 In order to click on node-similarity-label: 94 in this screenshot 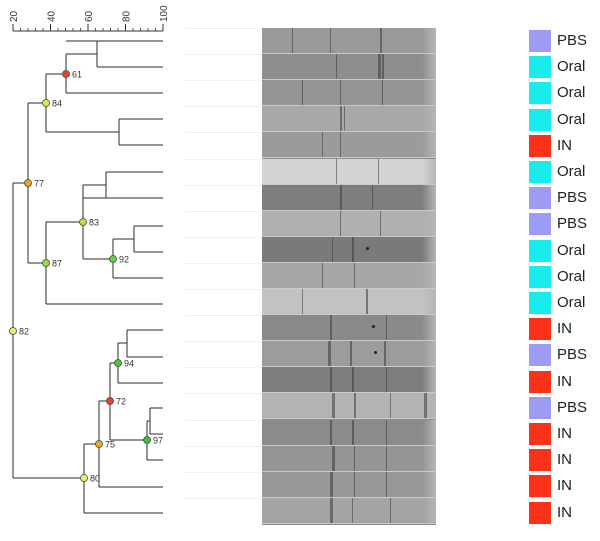, I will do `click(129, 364)`.